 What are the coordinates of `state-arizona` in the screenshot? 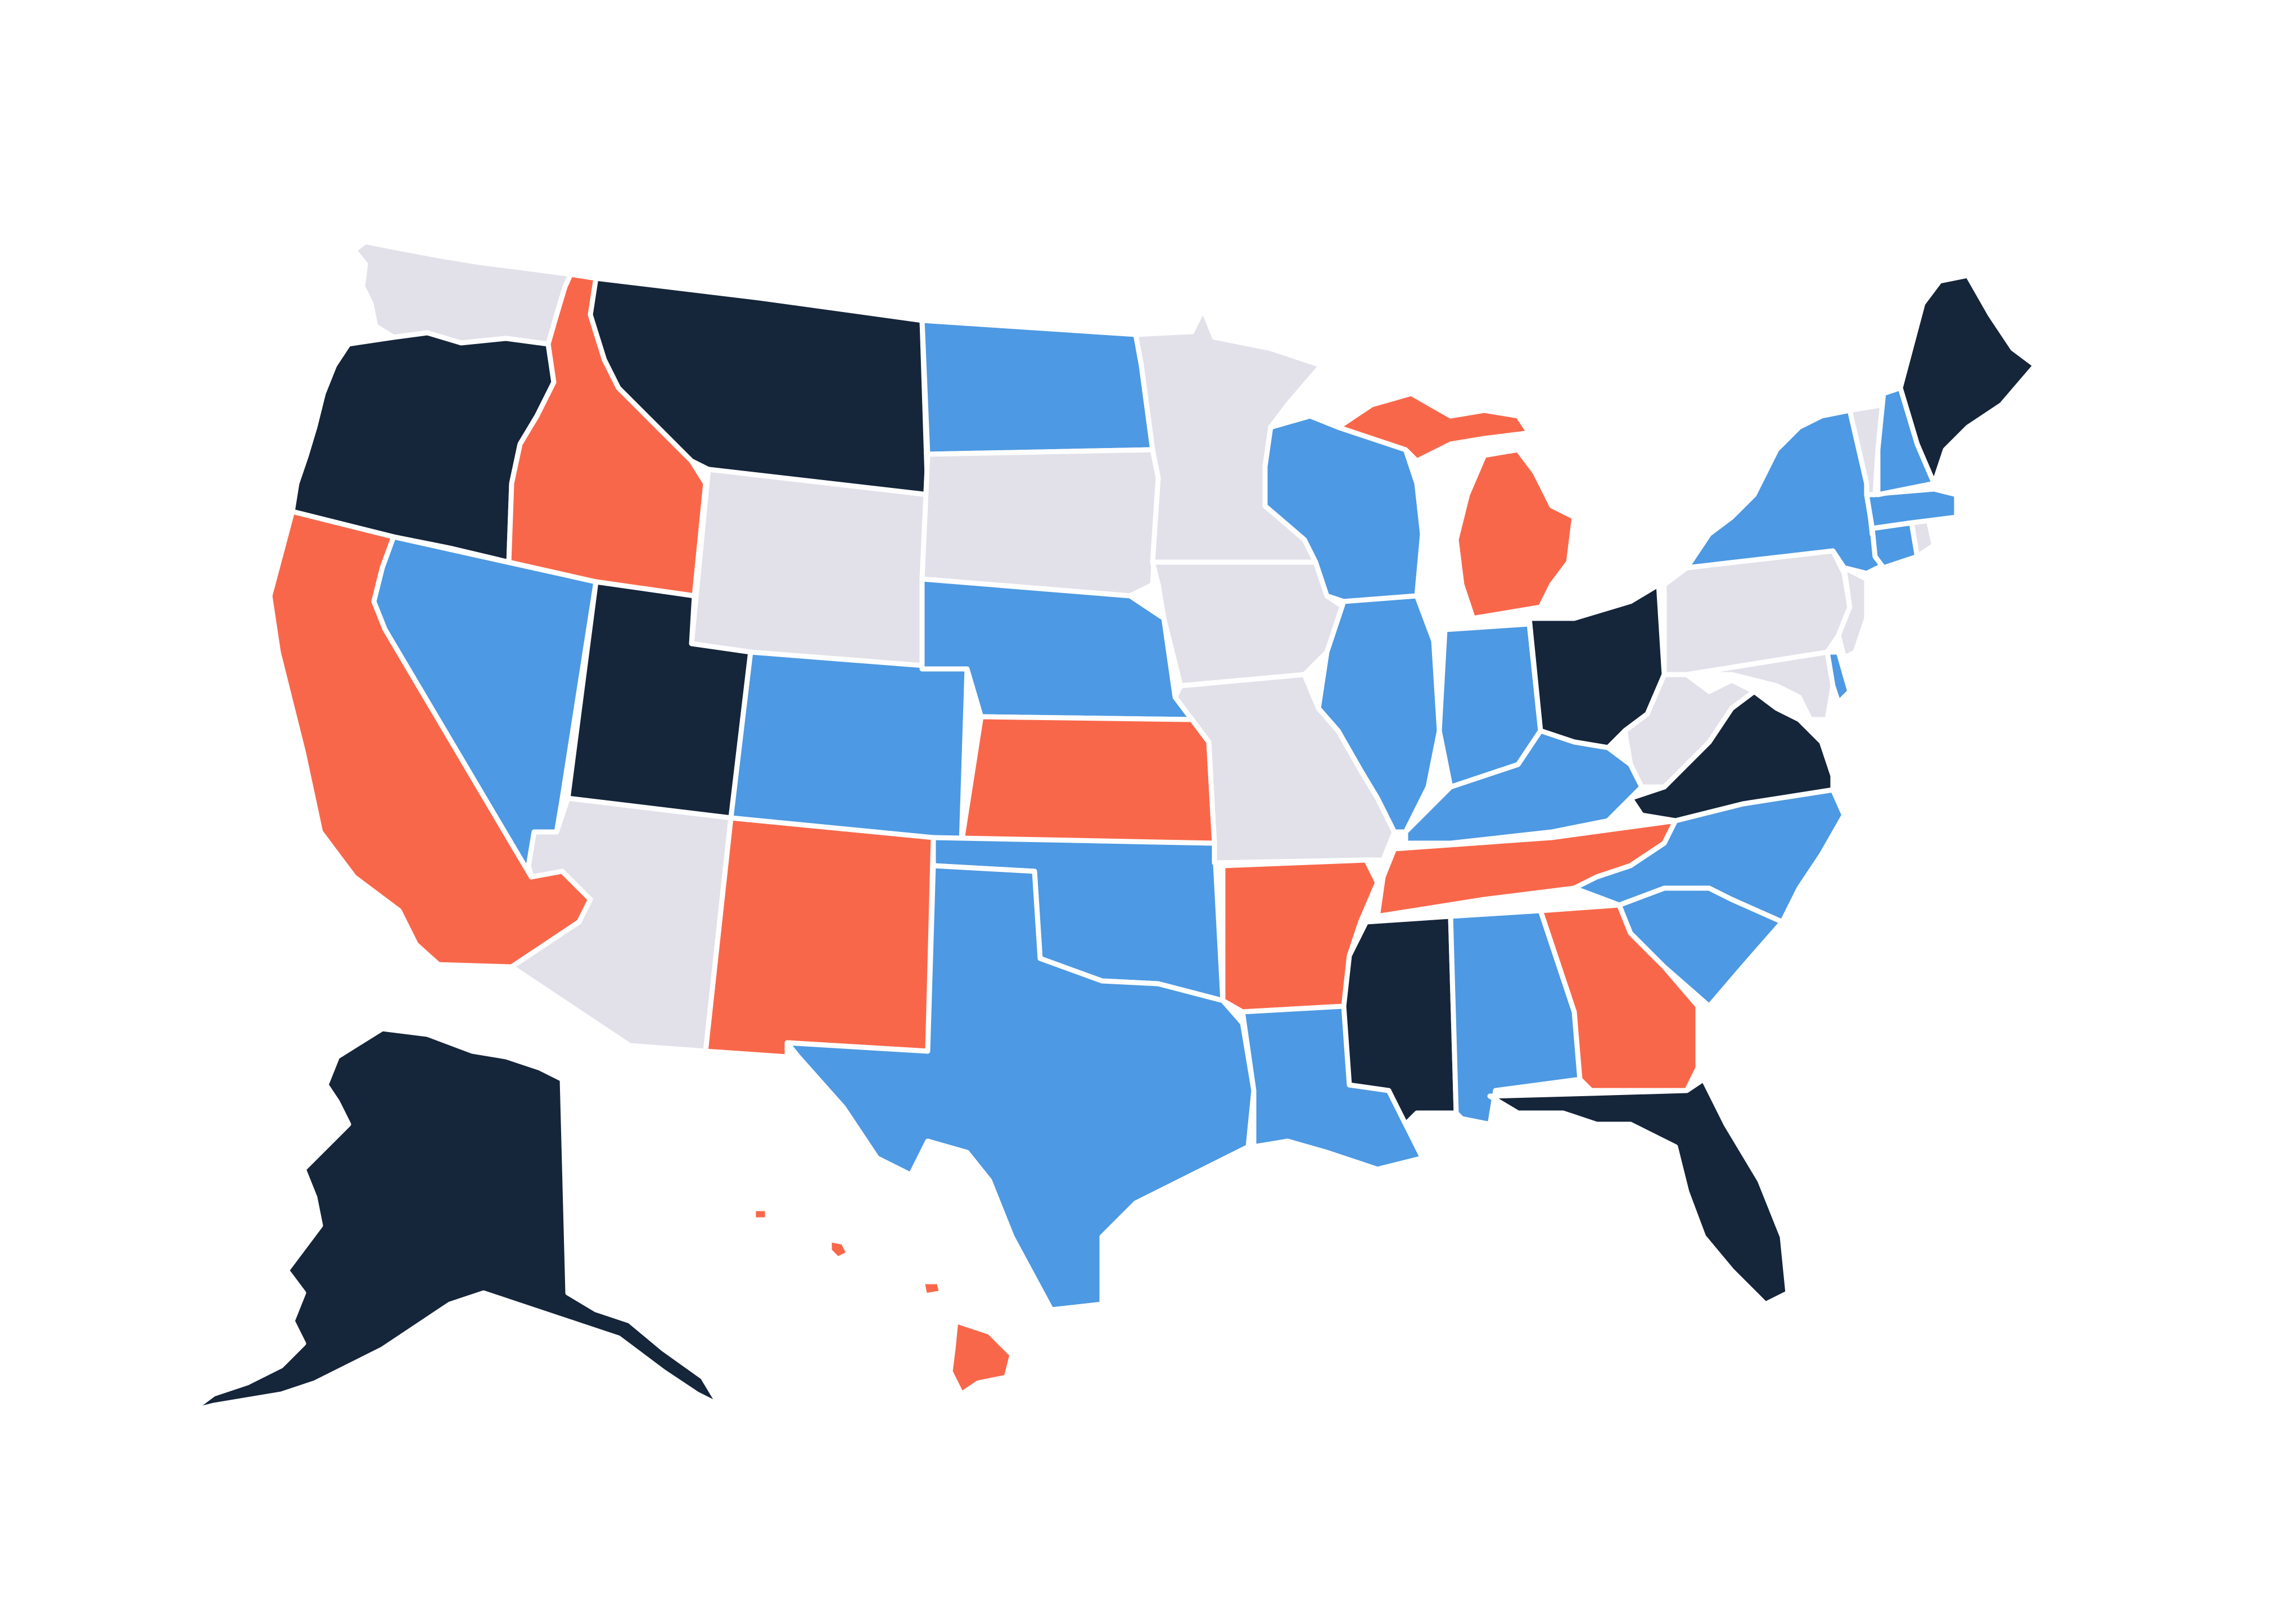 It's located at (621, 924).